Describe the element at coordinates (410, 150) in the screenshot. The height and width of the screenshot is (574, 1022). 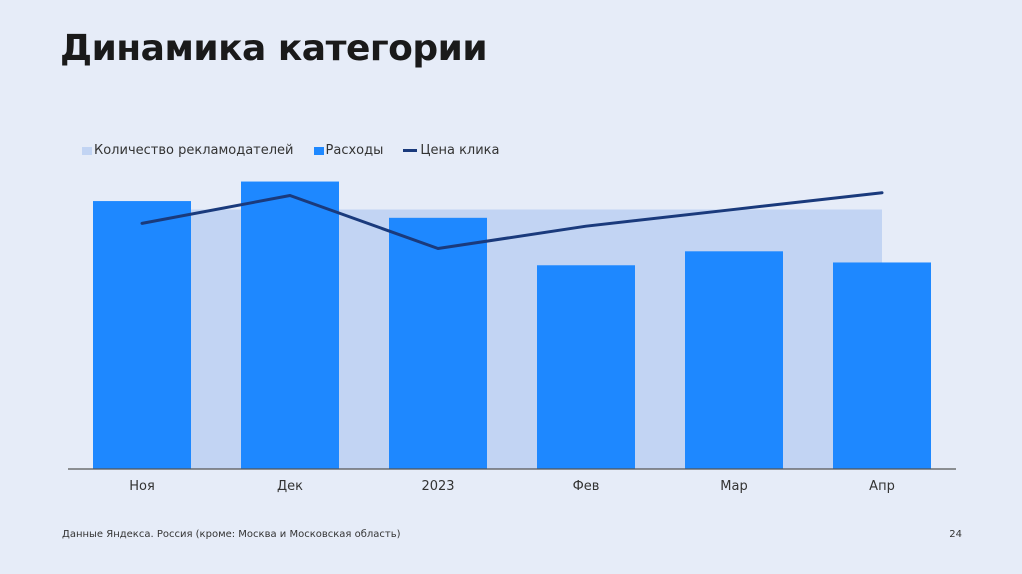
I see `legend-swatch-click-price` at that location.